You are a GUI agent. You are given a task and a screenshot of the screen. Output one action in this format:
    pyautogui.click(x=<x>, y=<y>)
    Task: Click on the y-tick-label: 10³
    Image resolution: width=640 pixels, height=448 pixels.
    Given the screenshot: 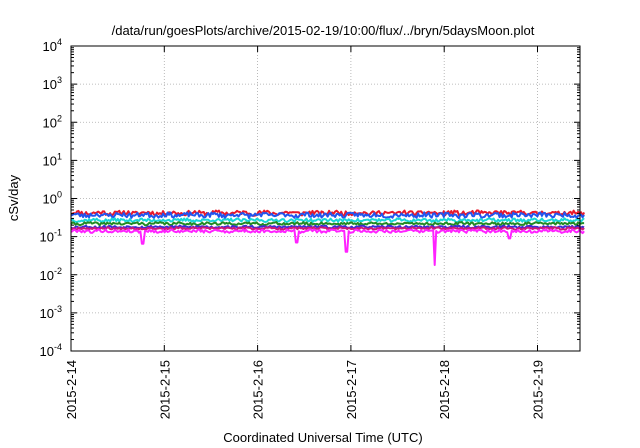 What is the action you would take?
    pyautogui.click(x=52, y=83)
    